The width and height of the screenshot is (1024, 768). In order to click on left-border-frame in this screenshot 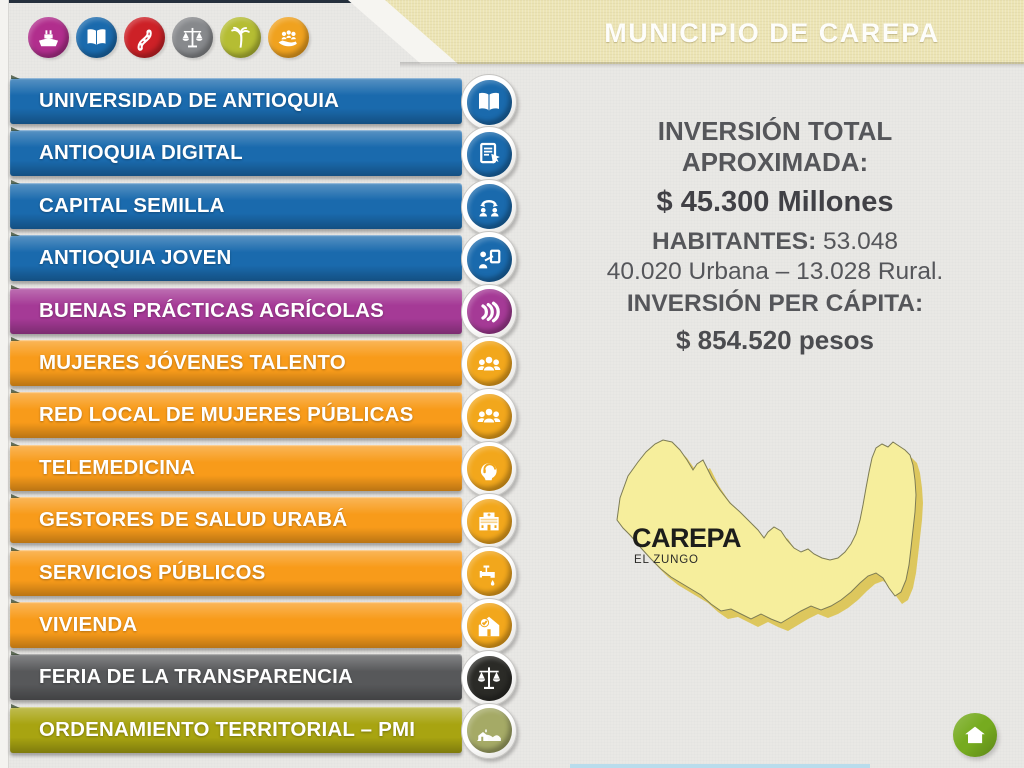, I will do `click(4, 384)`.